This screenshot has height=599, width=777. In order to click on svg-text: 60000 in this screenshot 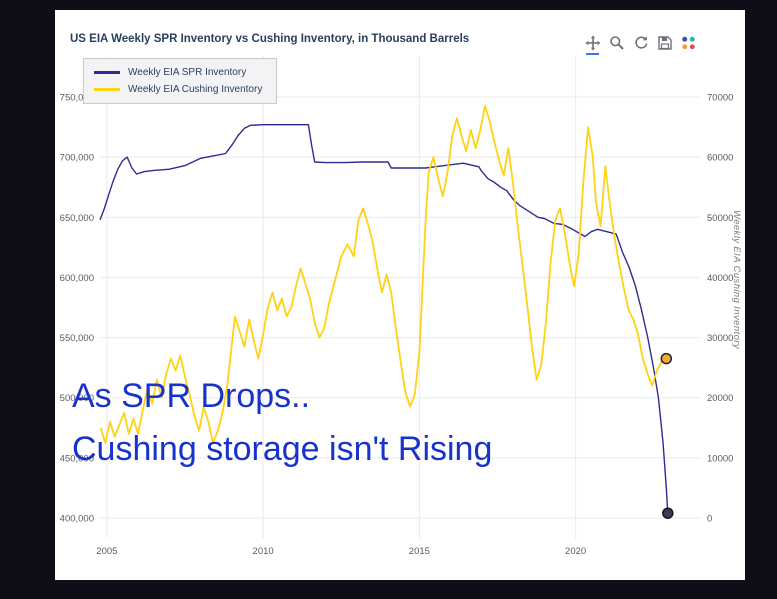, I will do `click(720, 158)`.